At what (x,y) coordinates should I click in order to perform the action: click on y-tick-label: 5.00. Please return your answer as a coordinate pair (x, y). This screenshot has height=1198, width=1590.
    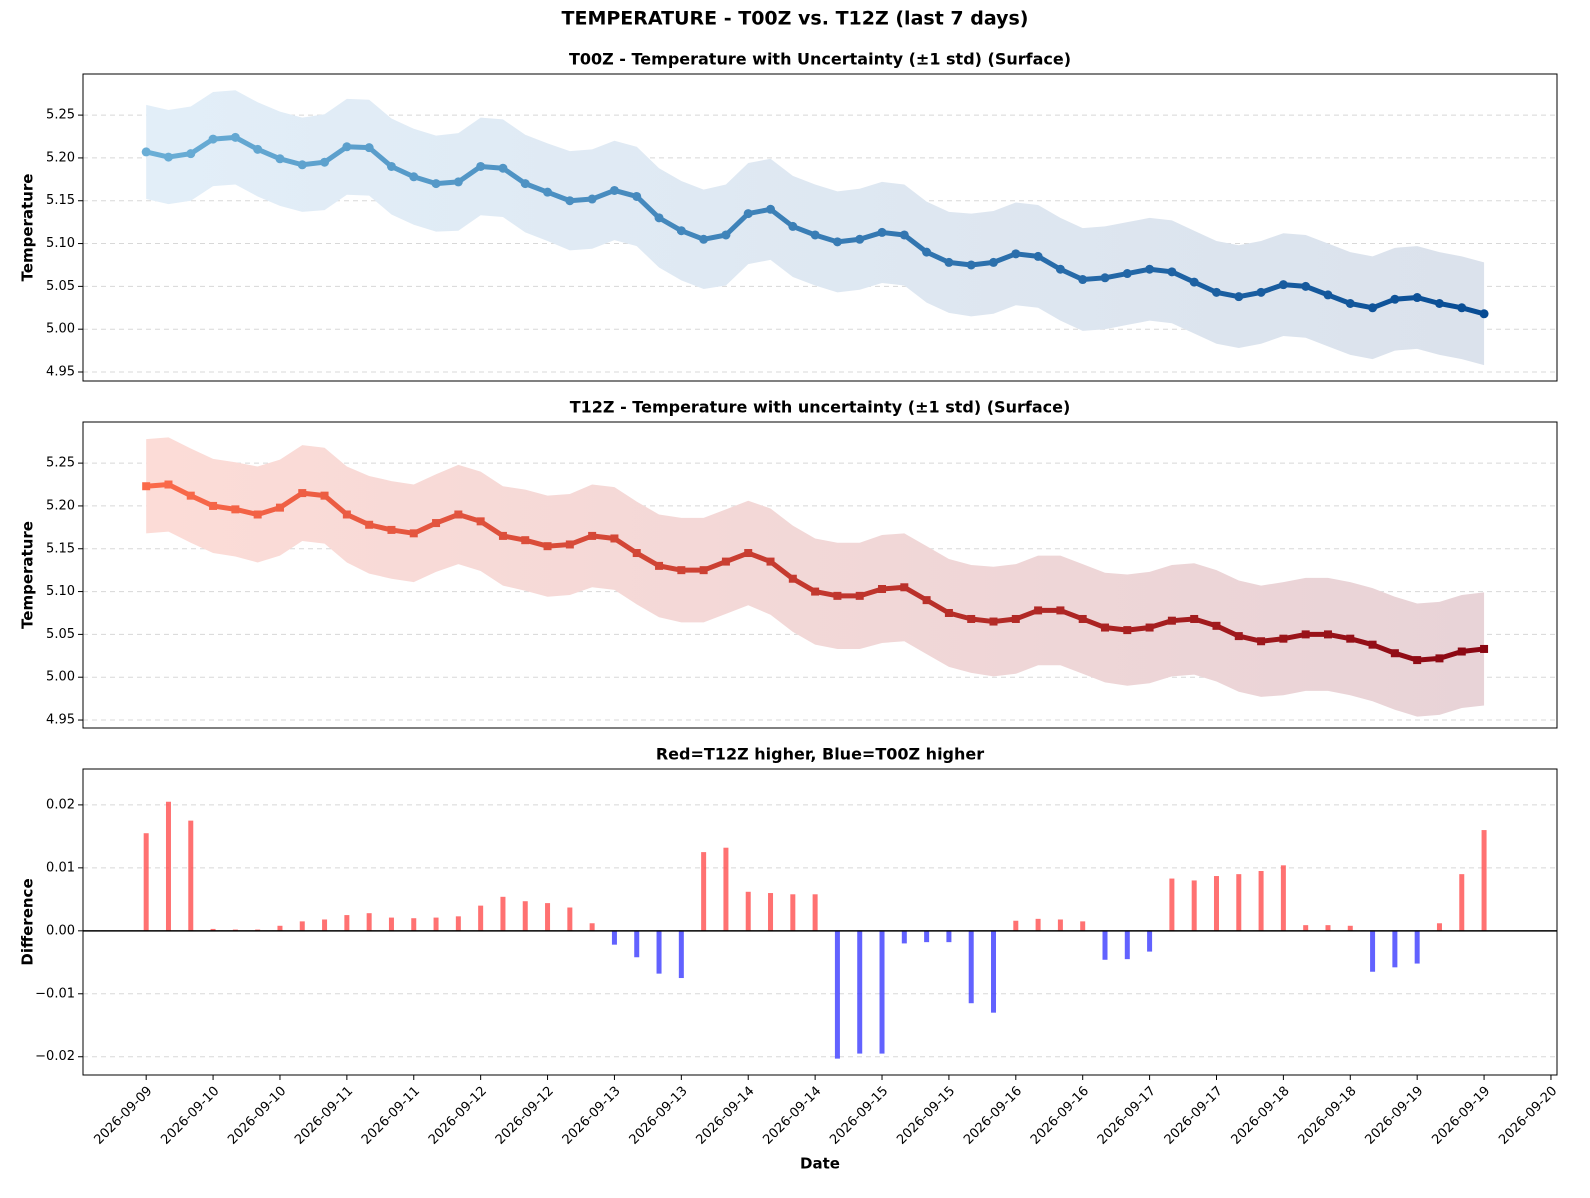
    Looking at the image, I should click on (60, 677).